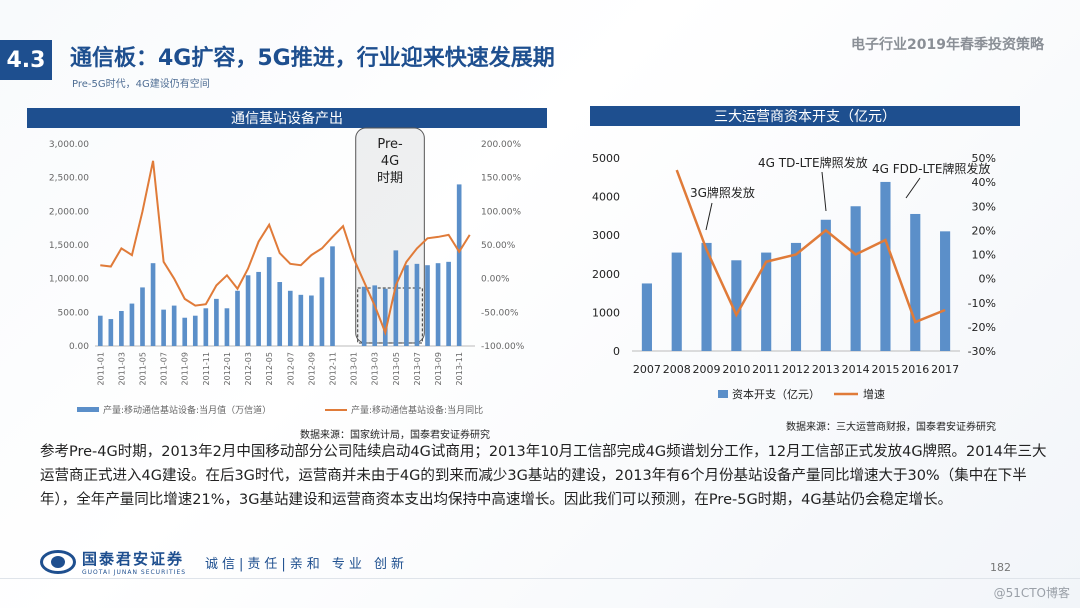 Image resolution: width=1080 pixels, height=608 pixels. What do you see at coordinates (945, 369) in the screenshot?
I see `x-tick-label: 2017` at bounding box center [945, 369].